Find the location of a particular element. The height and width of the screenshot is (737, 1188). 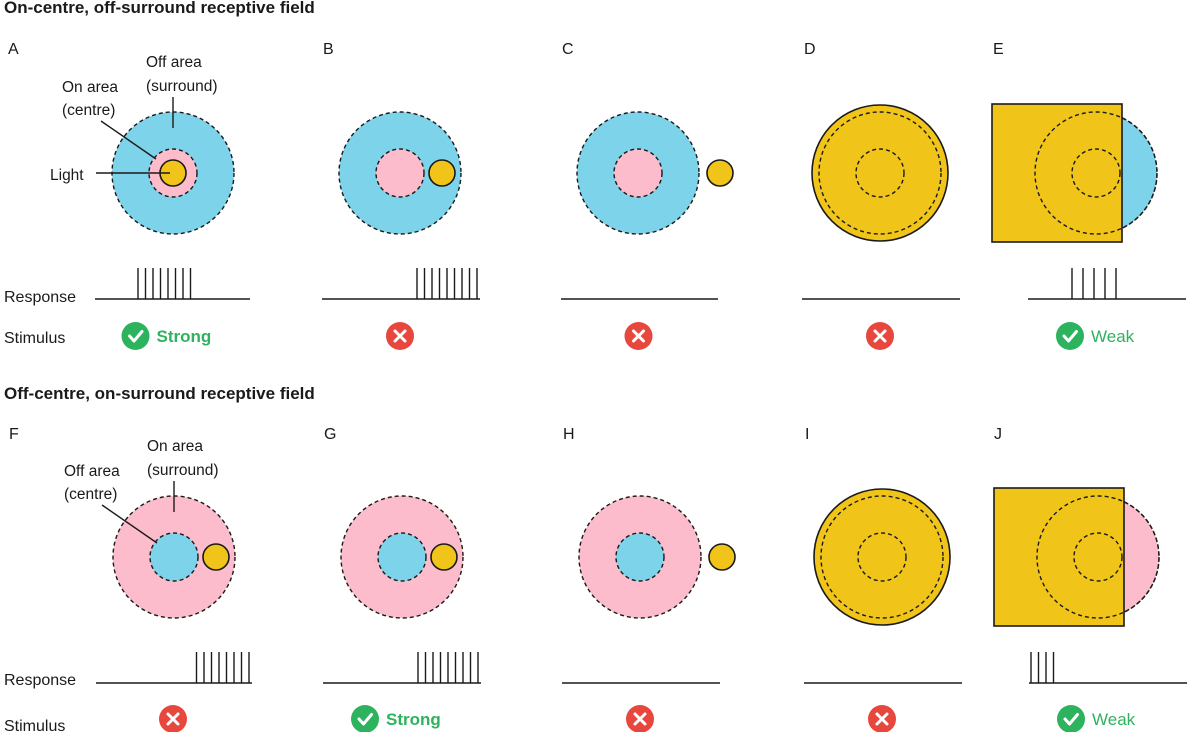

verdict-label-e: Weak is located at coordinates (1113, 336).